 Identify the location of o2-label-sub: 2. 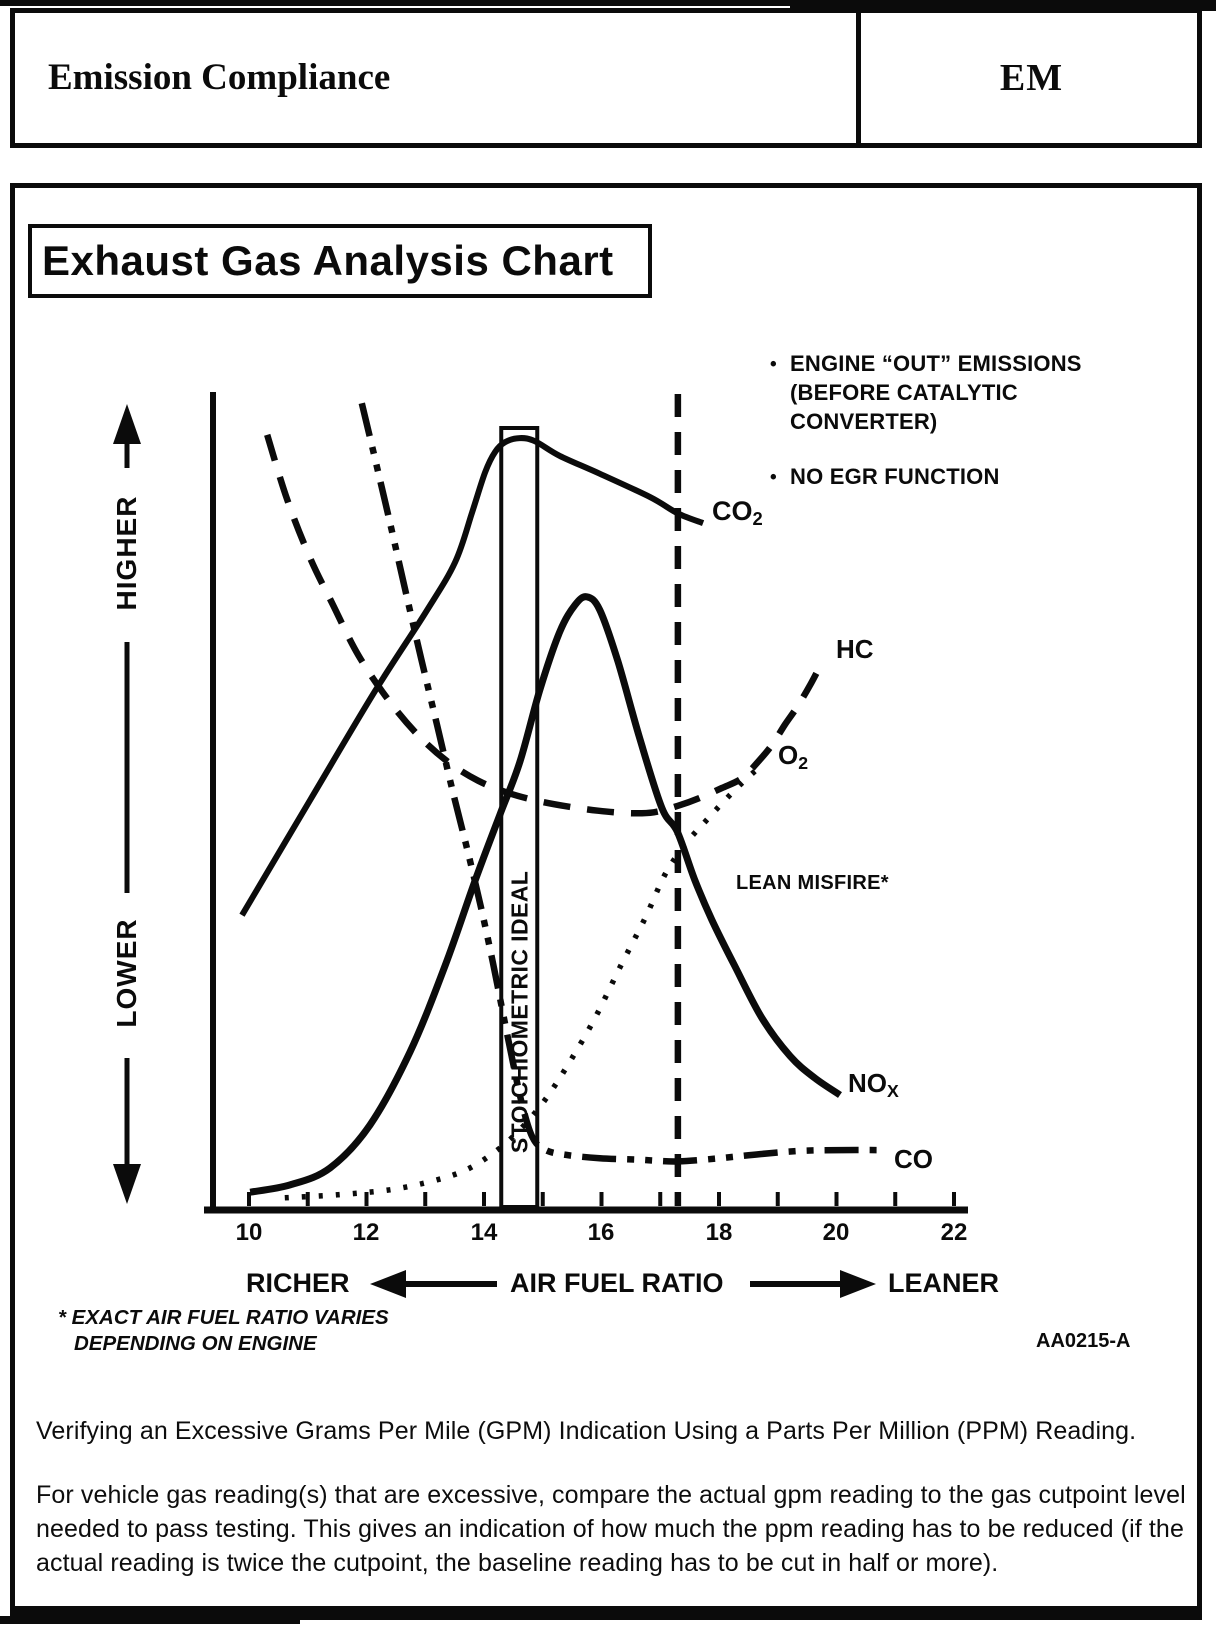
(803, 762).